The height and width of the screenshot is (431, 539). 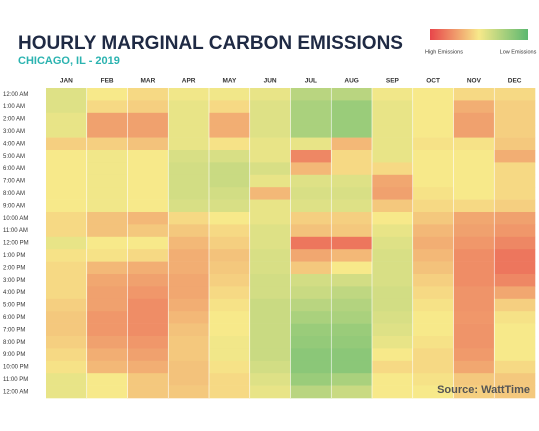 I want to click on column-label: OCT, so click(x=433, y=81).